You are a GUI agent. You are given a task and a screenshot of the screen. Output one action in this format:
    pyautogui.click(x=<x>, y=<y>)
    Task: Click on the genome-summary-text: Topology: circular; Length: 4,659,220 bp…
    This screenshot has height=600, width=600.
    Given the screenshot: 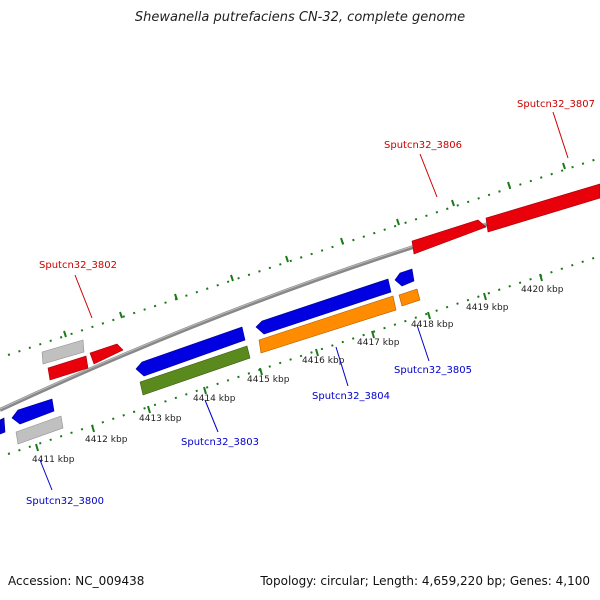 What is the action you would take?
    pyautogui.click(x=425, y=581)
    